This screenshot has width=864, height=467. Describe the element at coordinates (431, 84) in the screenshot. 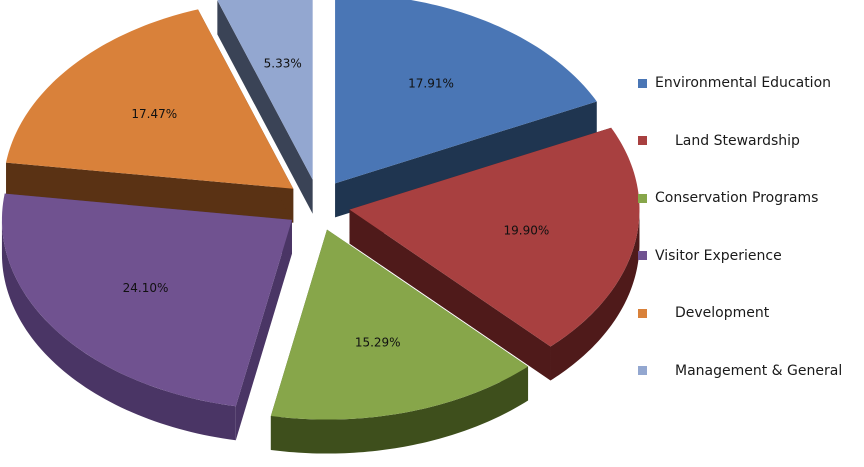

I see `slice-data-label: 17.91%` at that location.